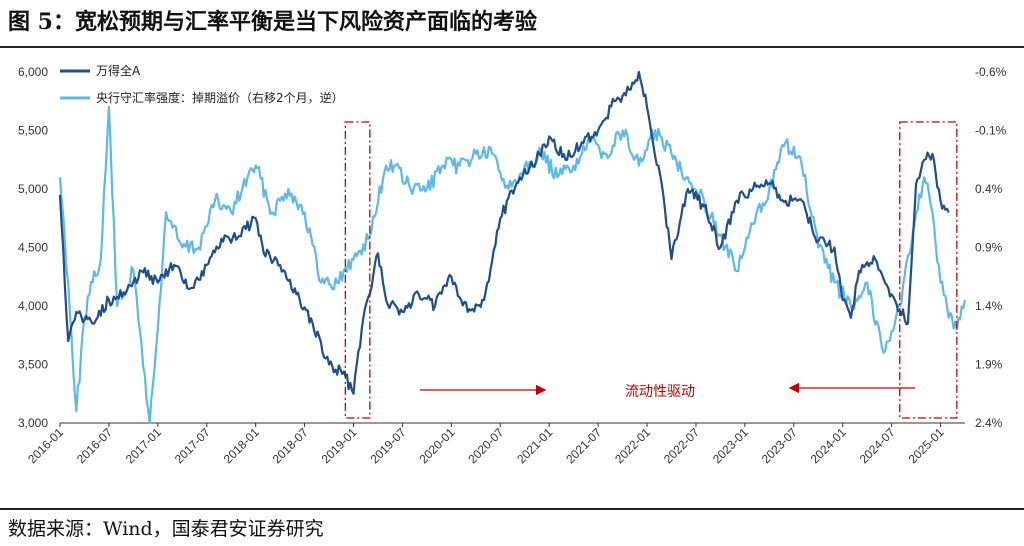 This screenshot has height=546, width=1024. Describe the element at coordinates (989, 189) in the screenshot. I see `y-right-tick-label: 0.4%` at that location.